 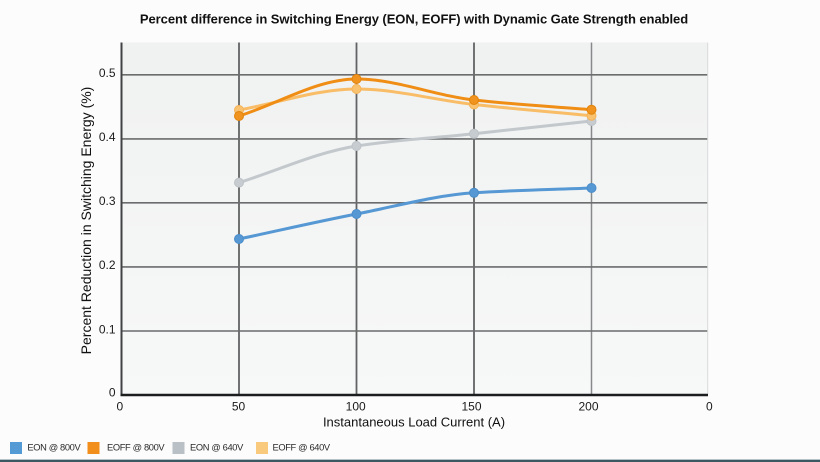 What do you see at coordinates (239, 407) in the screenshot?
I see `svg-text: 50` at bounding box center [239, 407].